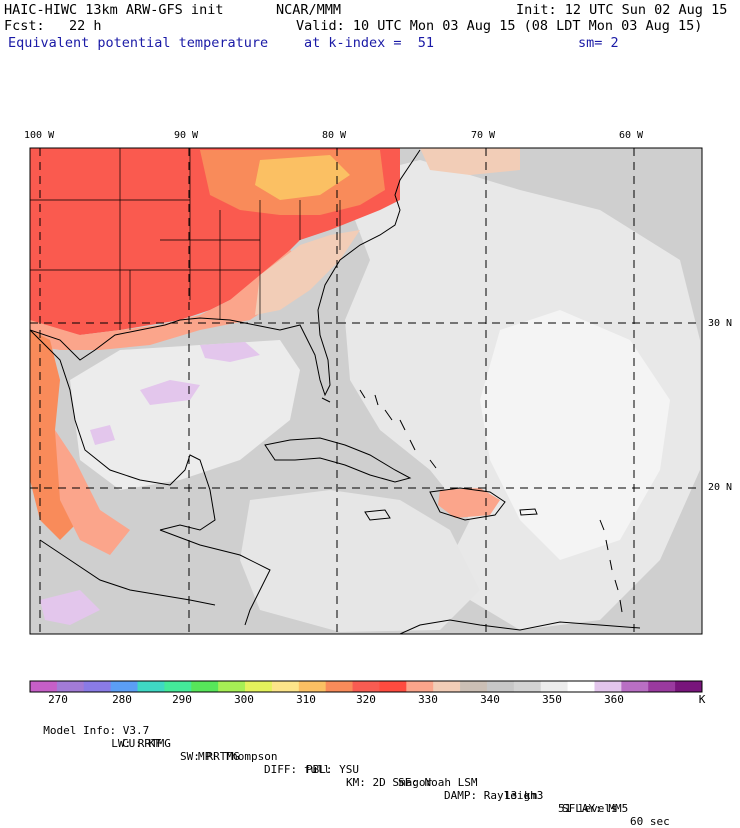  What do you see at coordinates (334, 135) in the screenshot?
I see `lon-label-80w: 80 W` at bounding box center [334, 135].